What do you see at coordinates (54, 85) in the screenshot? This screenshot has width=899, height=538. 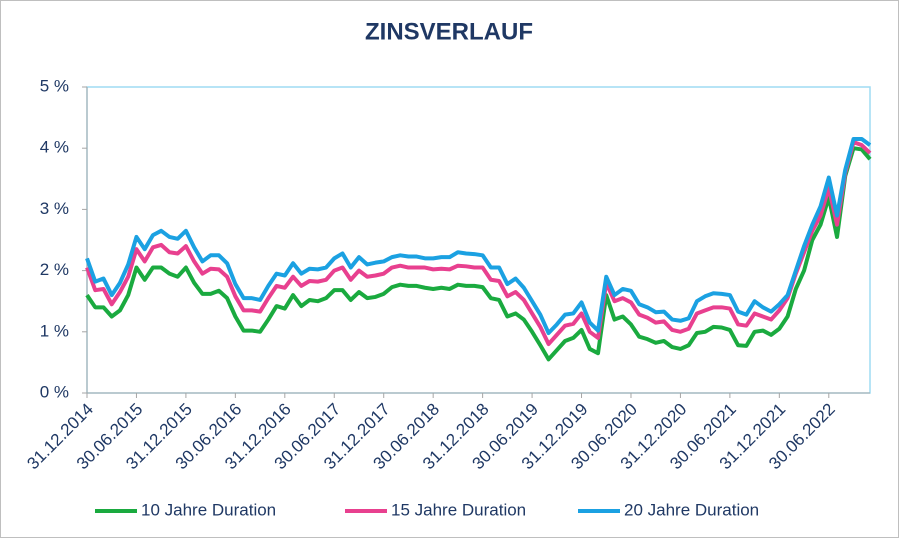 I see `y-tick-label: 5 %` at bounding box center [54, 85].